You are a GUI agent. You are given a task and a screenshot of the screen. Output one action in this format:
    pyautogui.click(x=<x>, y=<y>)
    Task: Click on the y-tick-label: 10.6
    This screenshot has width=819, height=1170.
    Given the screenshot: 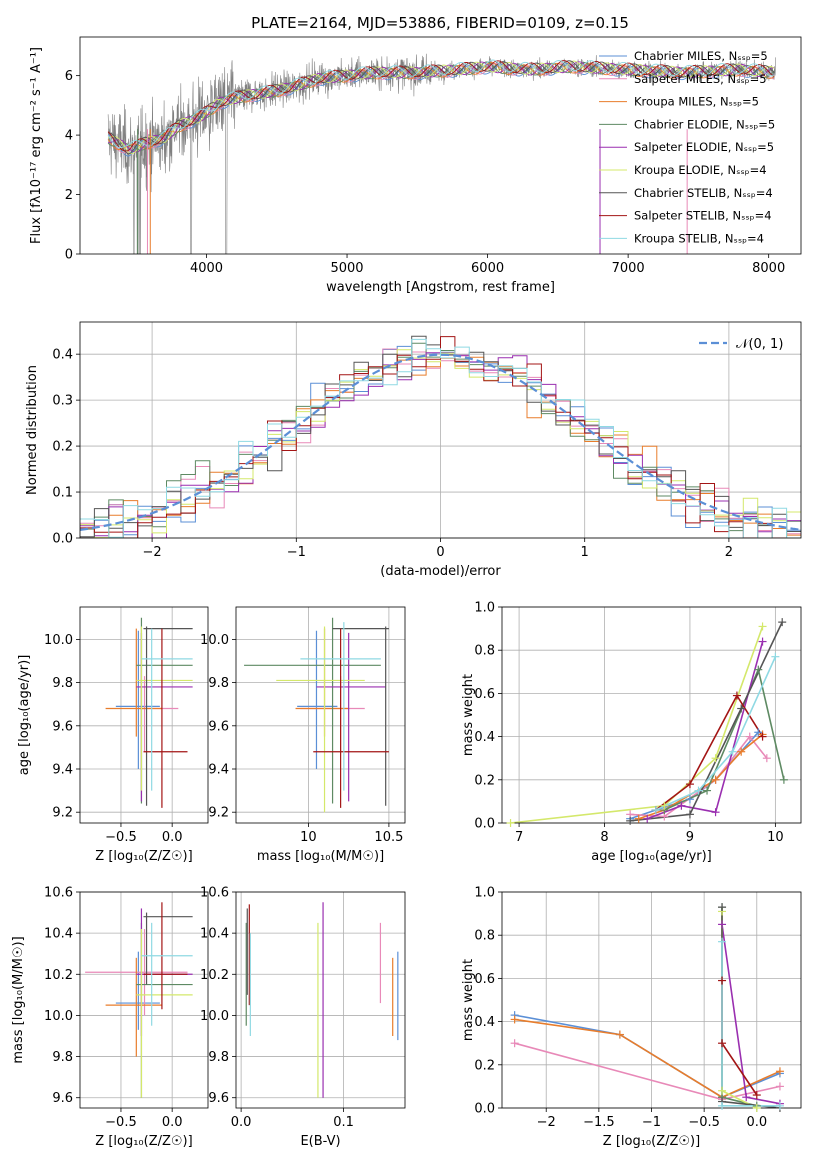 What is the action you would take?
    pyautogui.click(x=214, y=893)
    